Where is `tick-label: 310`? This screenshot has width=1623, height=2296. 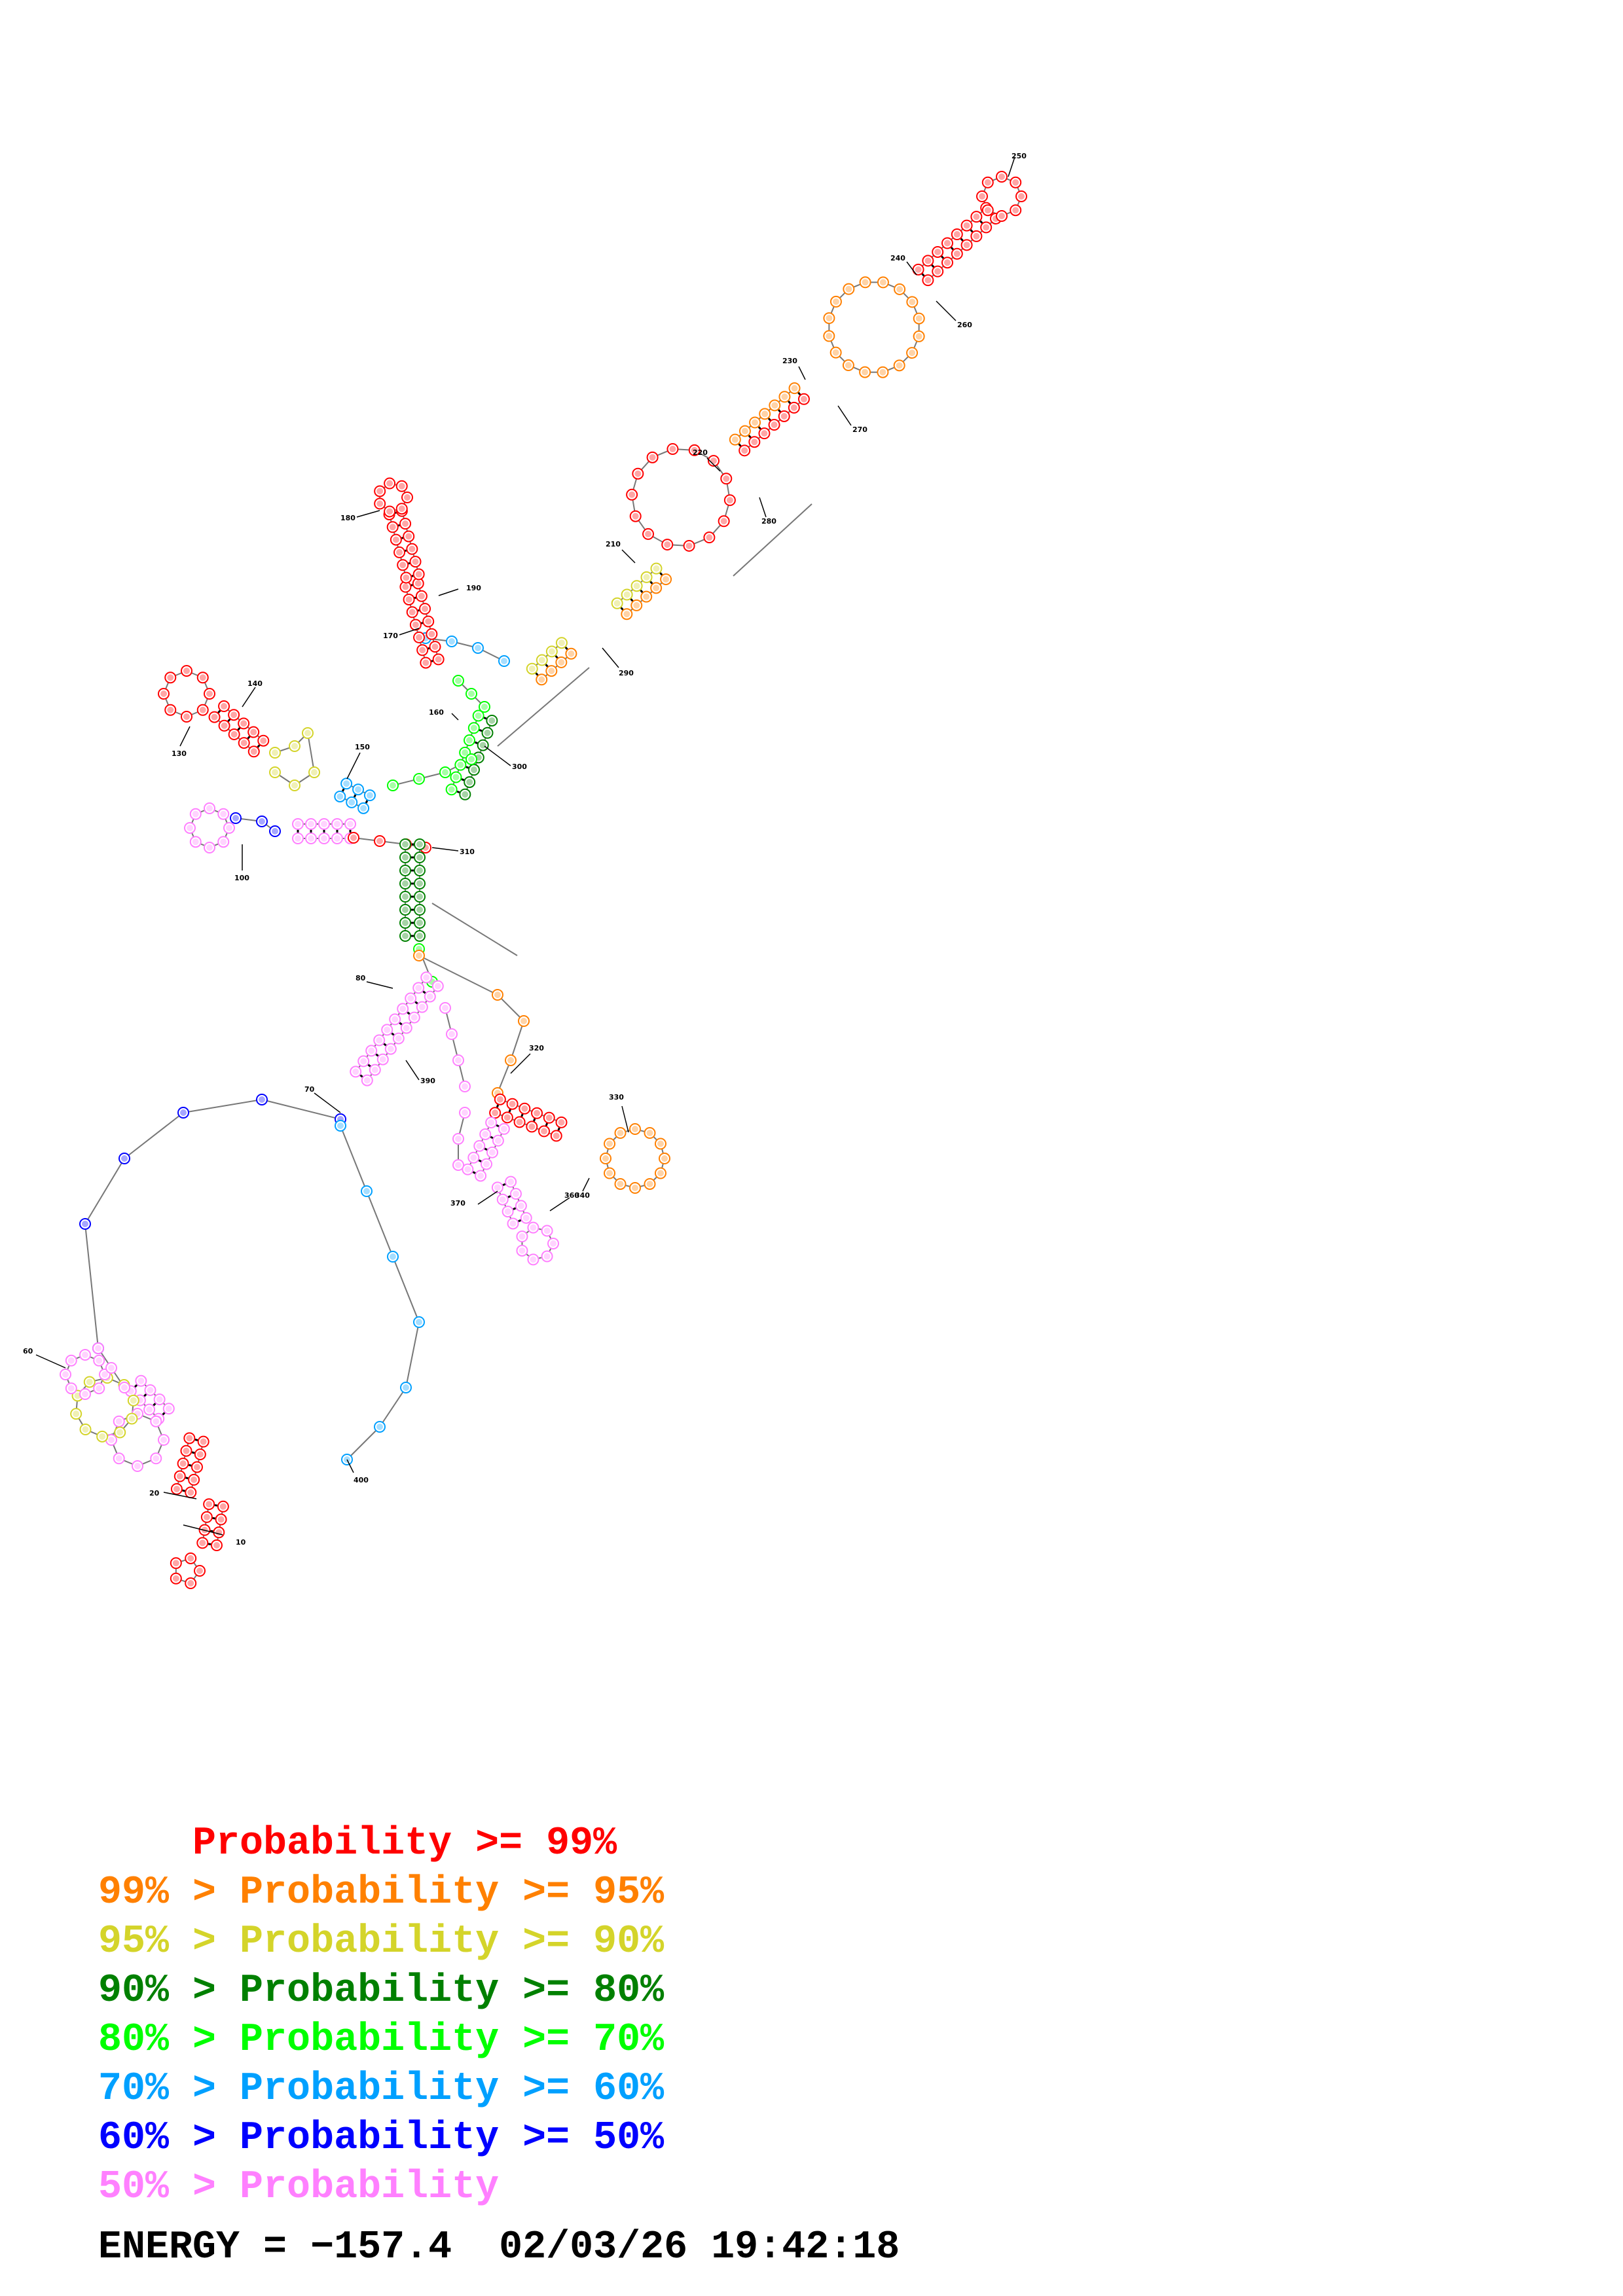 tick-label: 310 is located at coordinates (467, 852).